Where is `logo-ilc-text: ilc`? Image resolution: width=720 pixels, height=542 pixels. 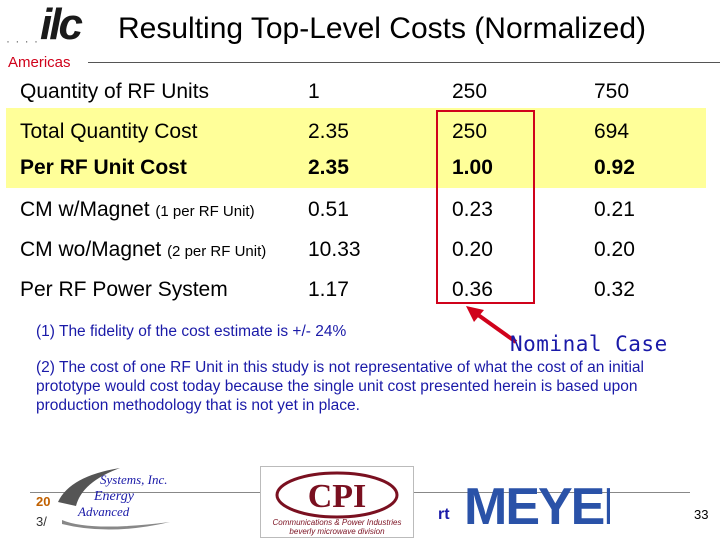 logo-ilc-text: ilc is located at coordinates (61, 24).